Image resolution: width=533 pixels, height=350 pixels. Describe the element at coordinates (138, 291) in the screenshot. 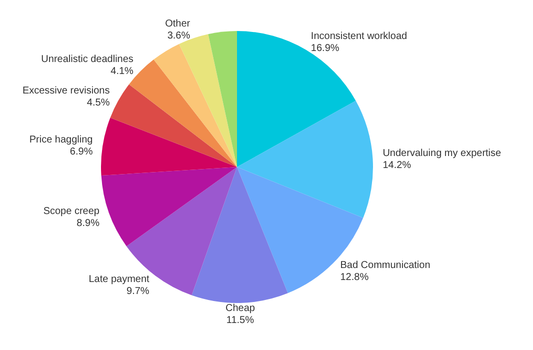

I see `data-label: 9.7%` at that location.